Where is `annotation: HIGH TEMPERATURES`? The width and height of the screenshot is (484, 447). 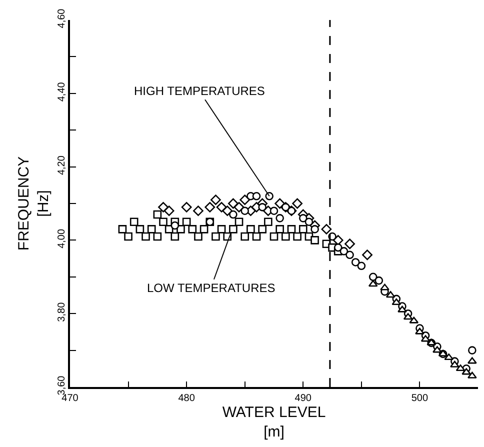 annotation: HIGH TEMPERATURES is located at coordinates (199, 91).